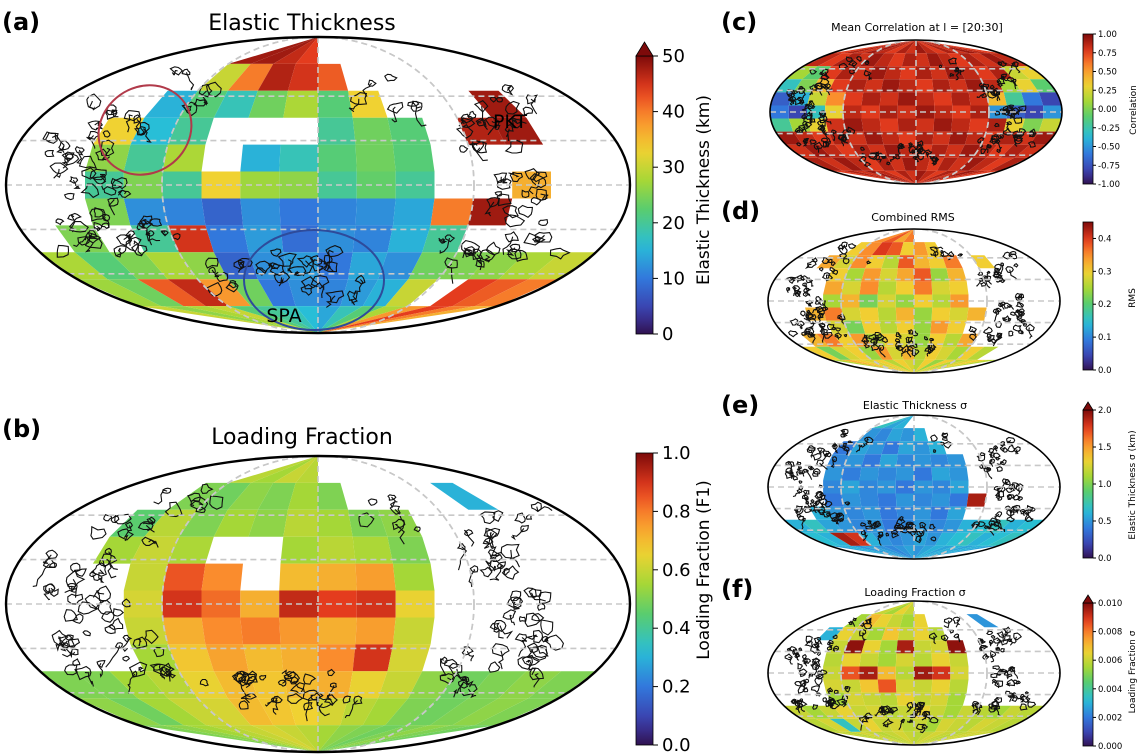 This screenshot has height=755, width=1142. What do you see at coordinates (704, 570) in the screenshot?
I see `panel-b-colorbar-label: Loading Fraction (F1)` at bounding box center [704, 570].